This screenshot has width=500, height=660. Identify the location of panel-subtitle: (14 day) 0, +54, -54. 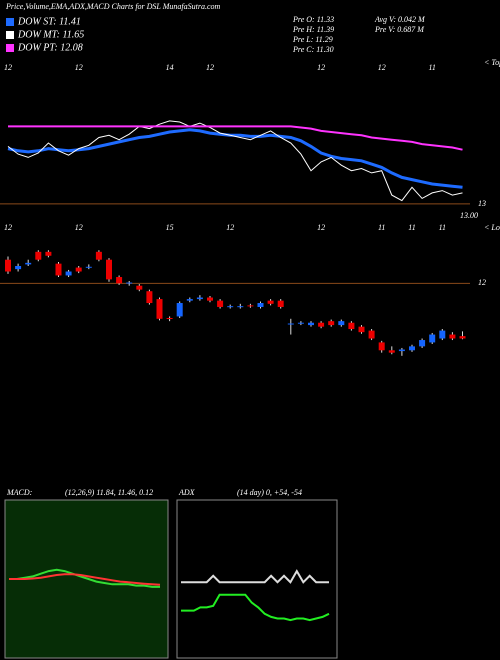
(269, 492).